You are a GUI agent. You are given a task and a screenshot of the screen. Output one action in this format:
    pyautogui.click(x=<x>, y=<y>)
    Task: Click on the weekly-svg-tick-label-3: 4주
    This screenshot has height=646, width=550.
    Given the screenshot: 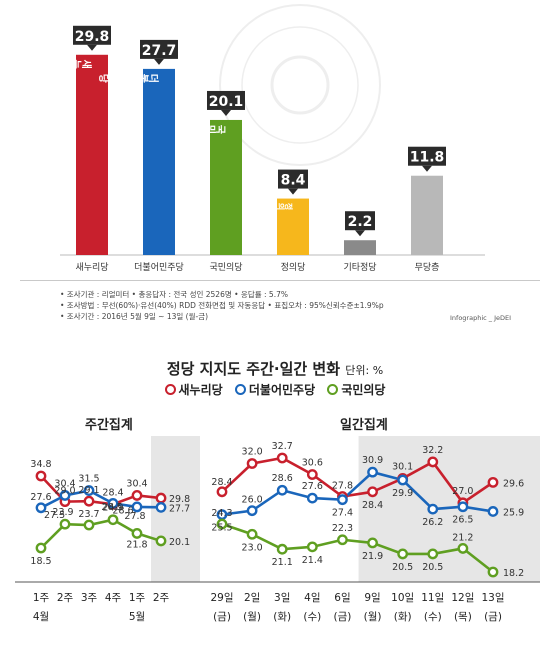 What is the action you would take?
    pyautogui.click(x=113, y=598)
    